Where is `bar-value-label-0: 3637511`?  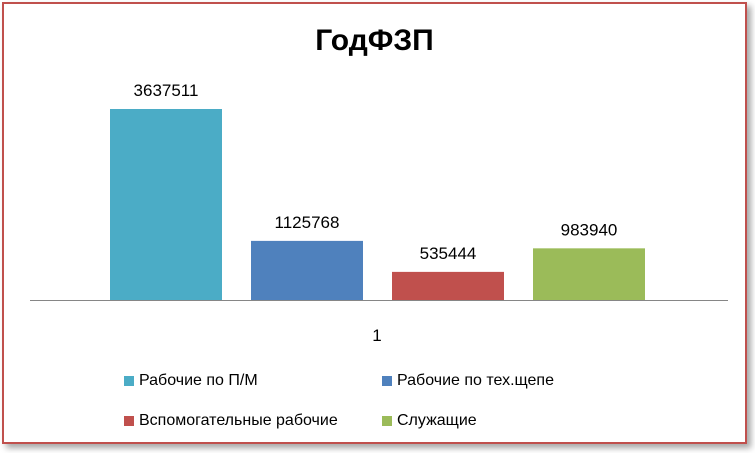 bar-value-label-0: 3637511 is located at coordinates (166, 90).